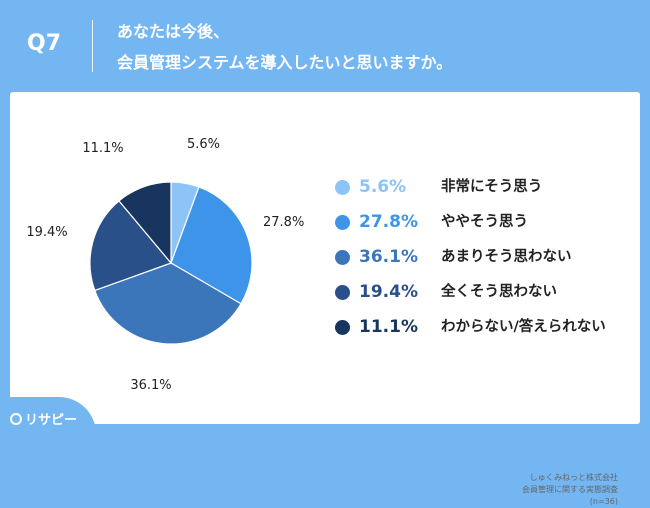 The width and height of the screenshot is (650, 508). What do you see at coordinates (388, 292) in the screenshot?
I see `legend-value: 19.4%` at bounding box center [388, 292].